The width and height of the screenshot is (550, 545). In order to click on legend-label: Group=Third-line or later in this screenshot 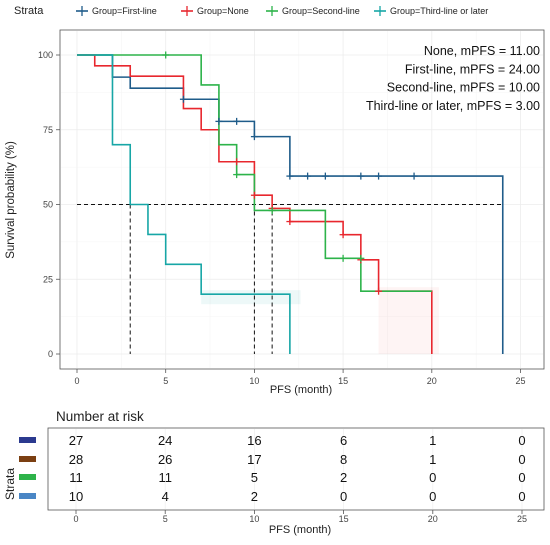, I will do `click(439, 11)`.